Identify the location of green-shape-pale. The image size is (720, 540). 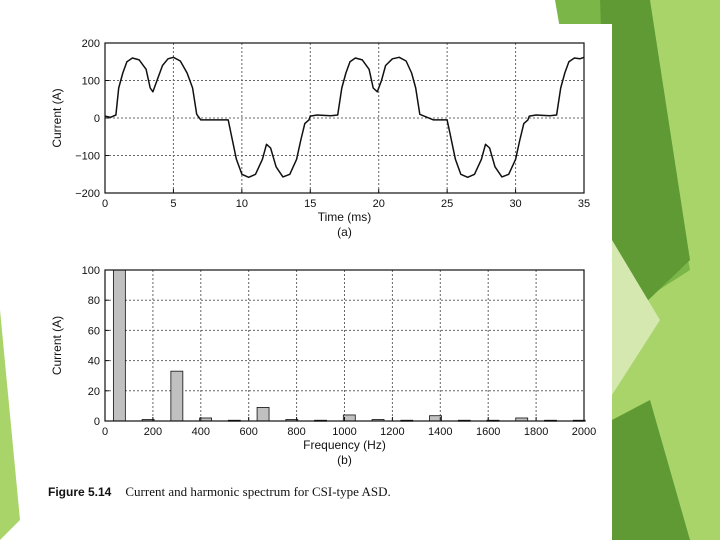
(636, 317).